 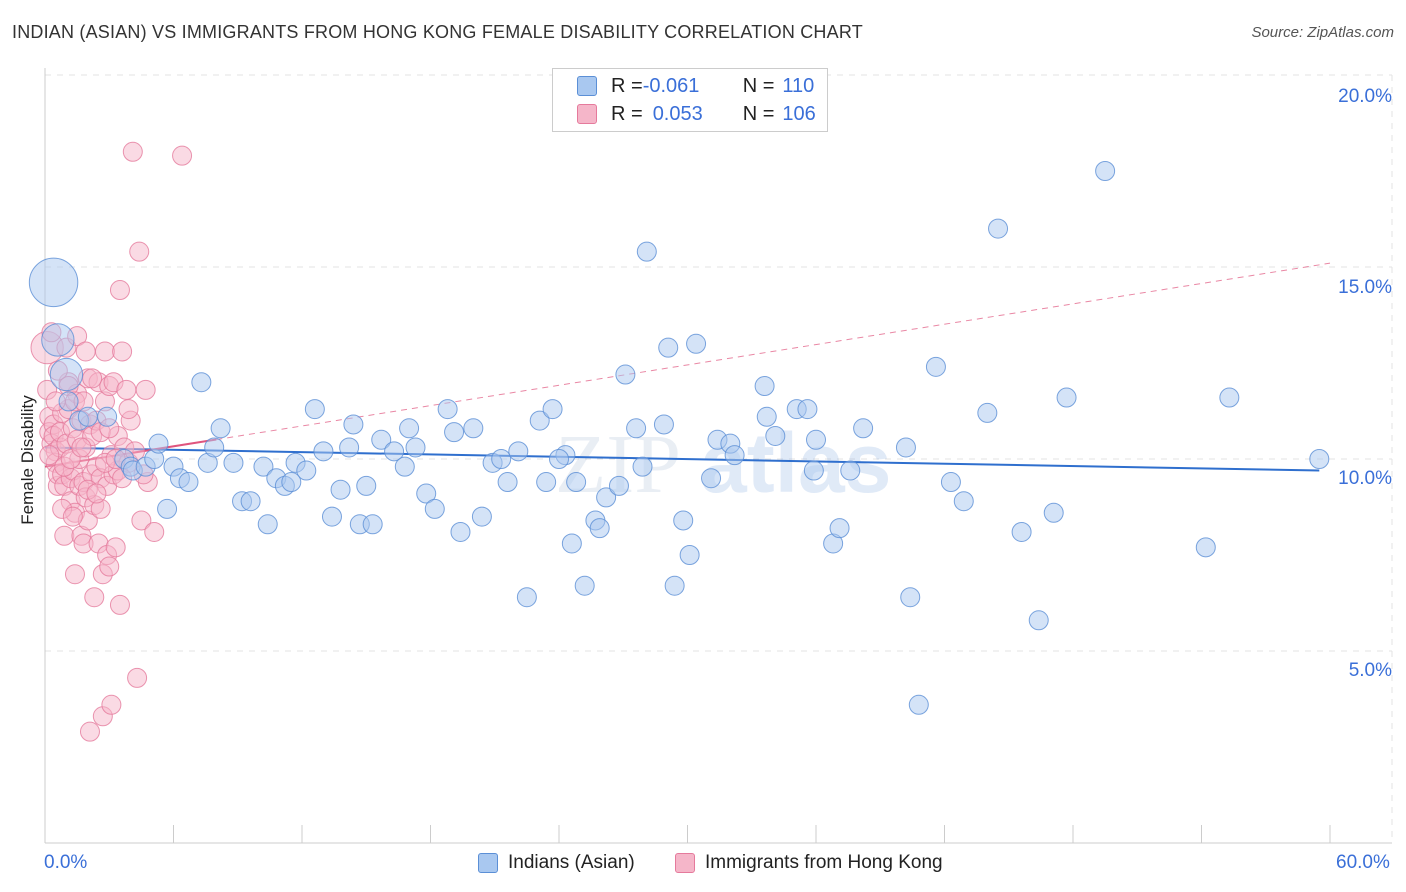 I want to click on legend-row-indians: R = -0.061 N = 110, so click(x=695, y=86).